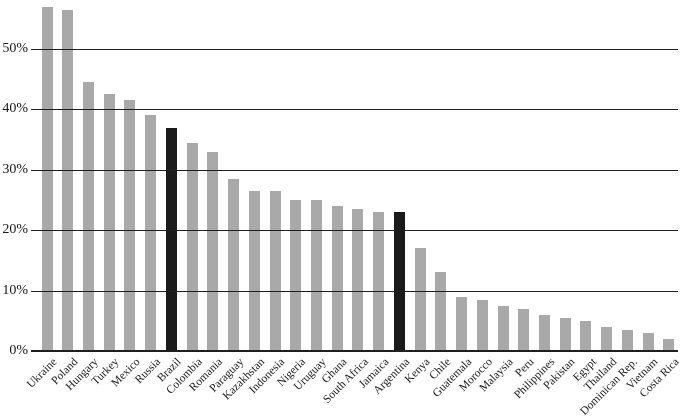  Describe the element at coordinates (607, 338) in the screenshot. I see `bar-thailand` at that location.